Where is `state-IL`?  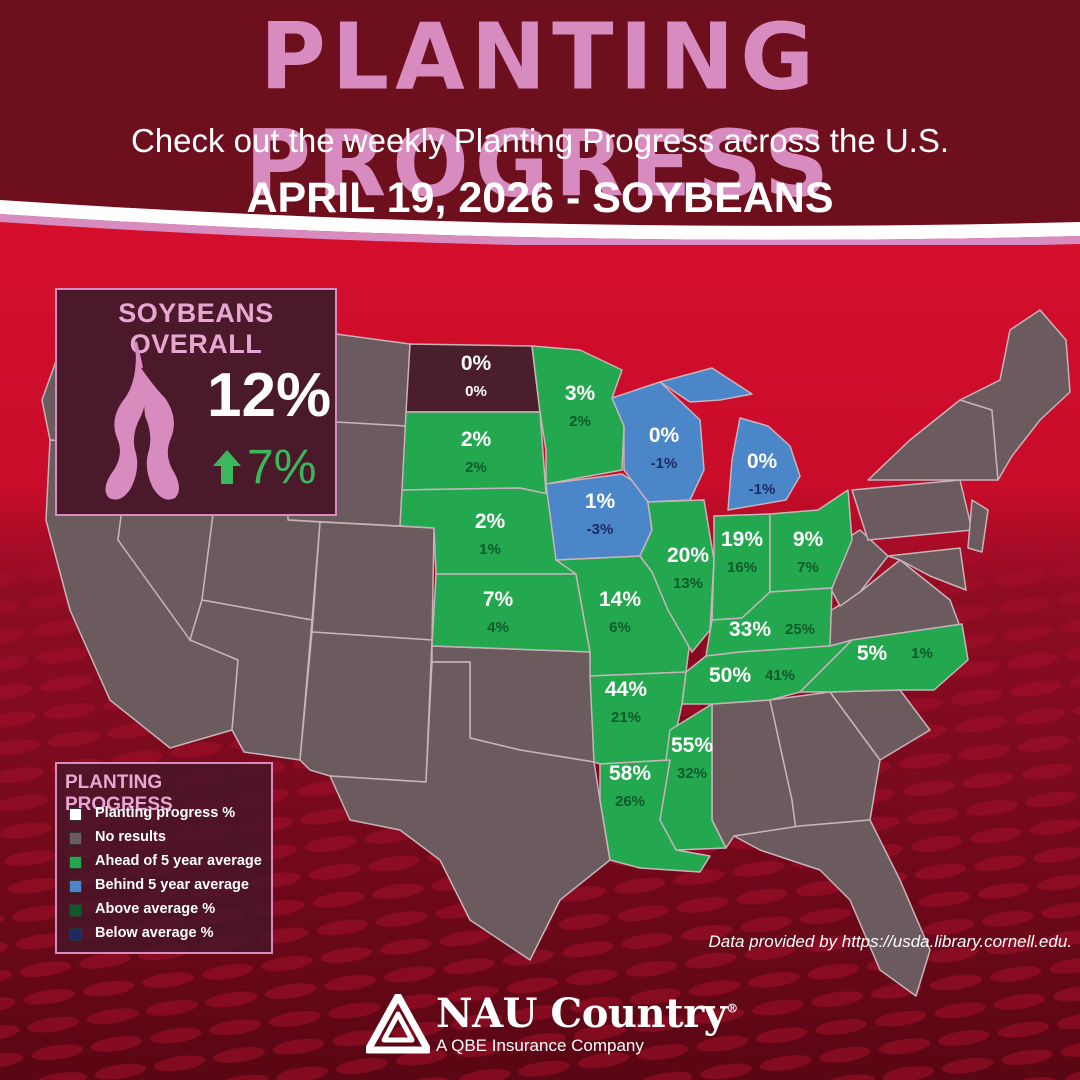
state-IL is located at coordinates (677, 576).